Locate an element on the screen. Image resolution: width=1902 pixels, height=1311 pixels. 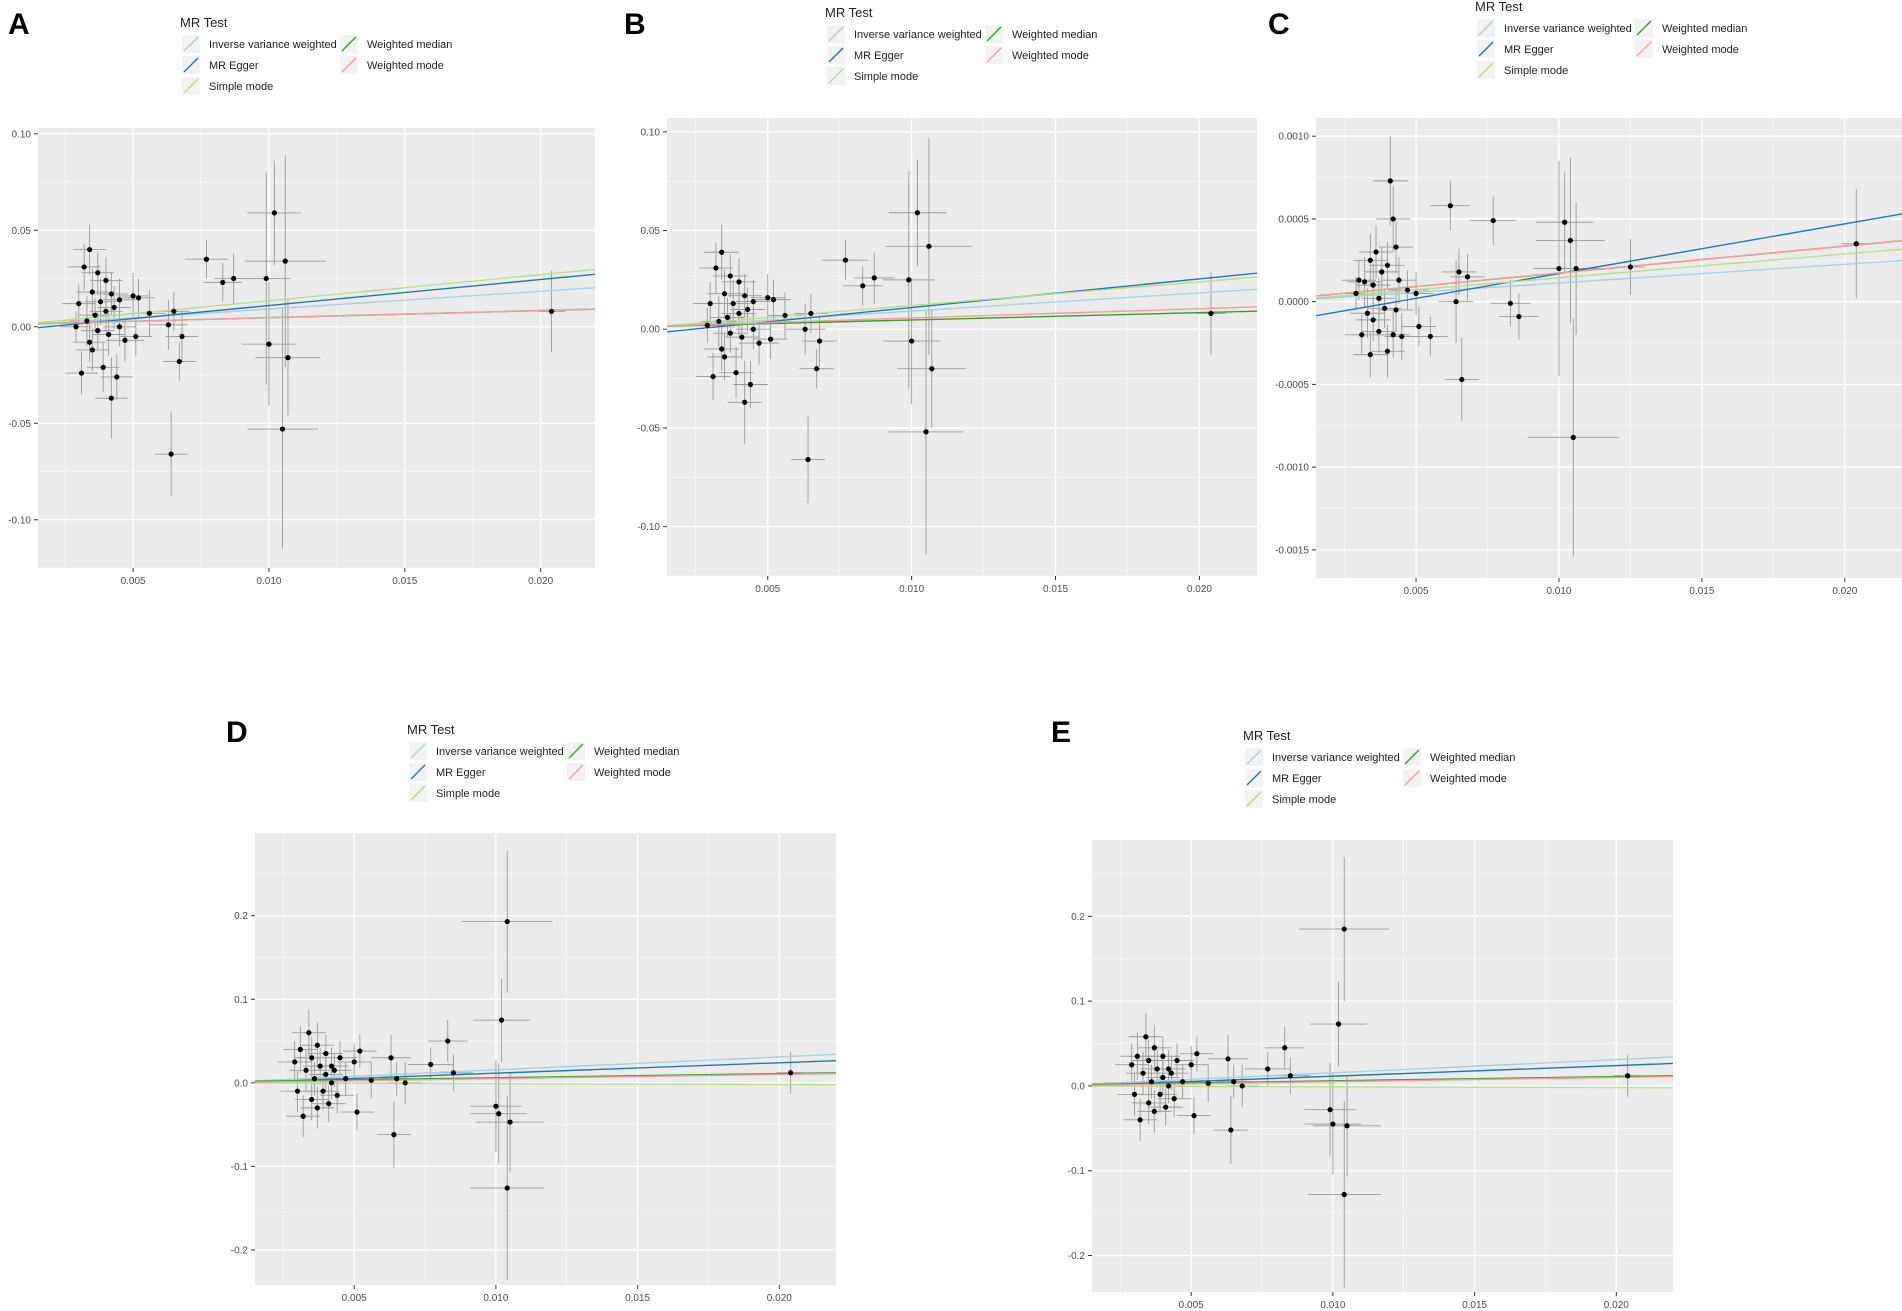
y-tick-label: -0.0010 is located at coordinates (1292, 468).